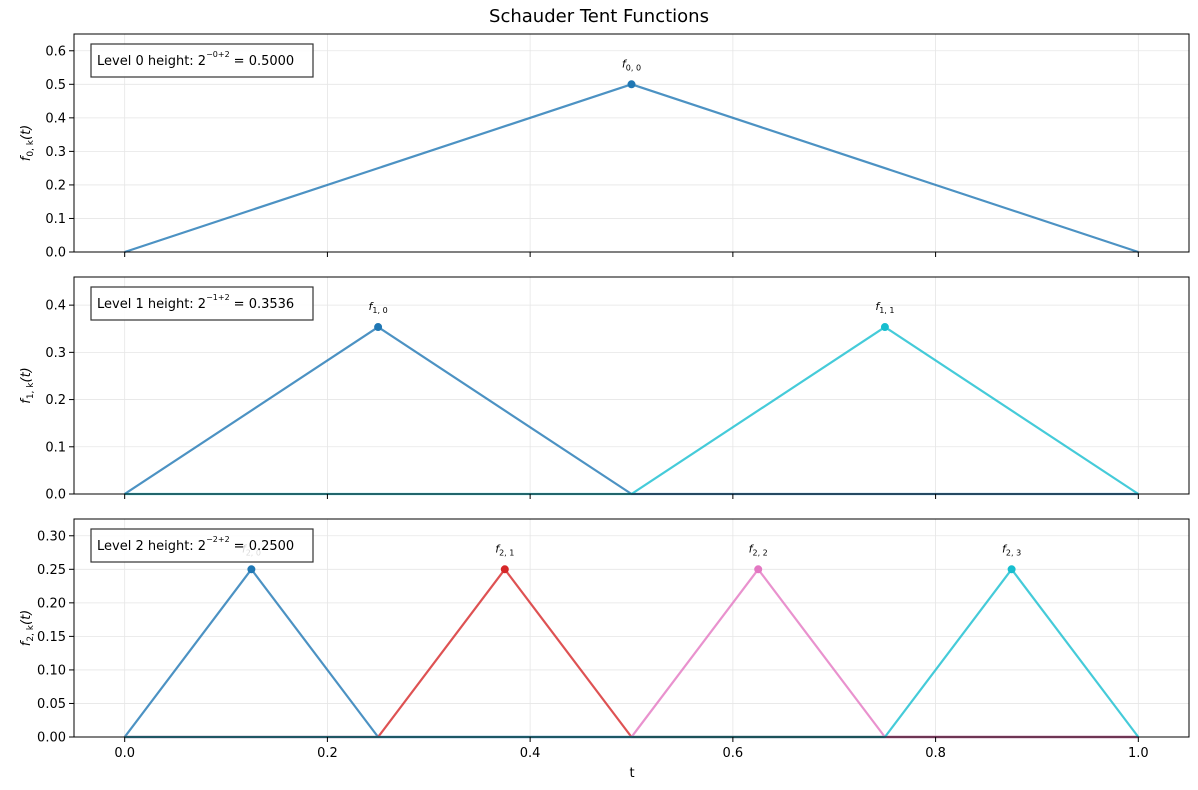 The image size is (1198, 790). What do you see at coordinates (264, 304) in the screenshot?
I see `annotation-value: = 0.3536` at bounding box center [264, 304].